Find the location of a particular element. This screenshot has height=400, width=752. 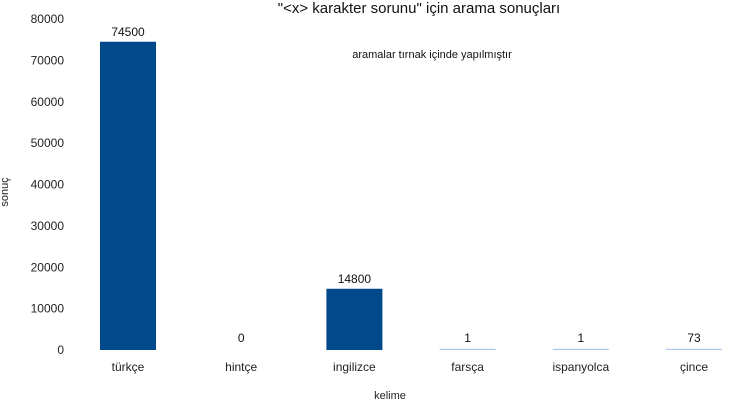

y-tick-label: 50000 is located at coordinates (48, 143).